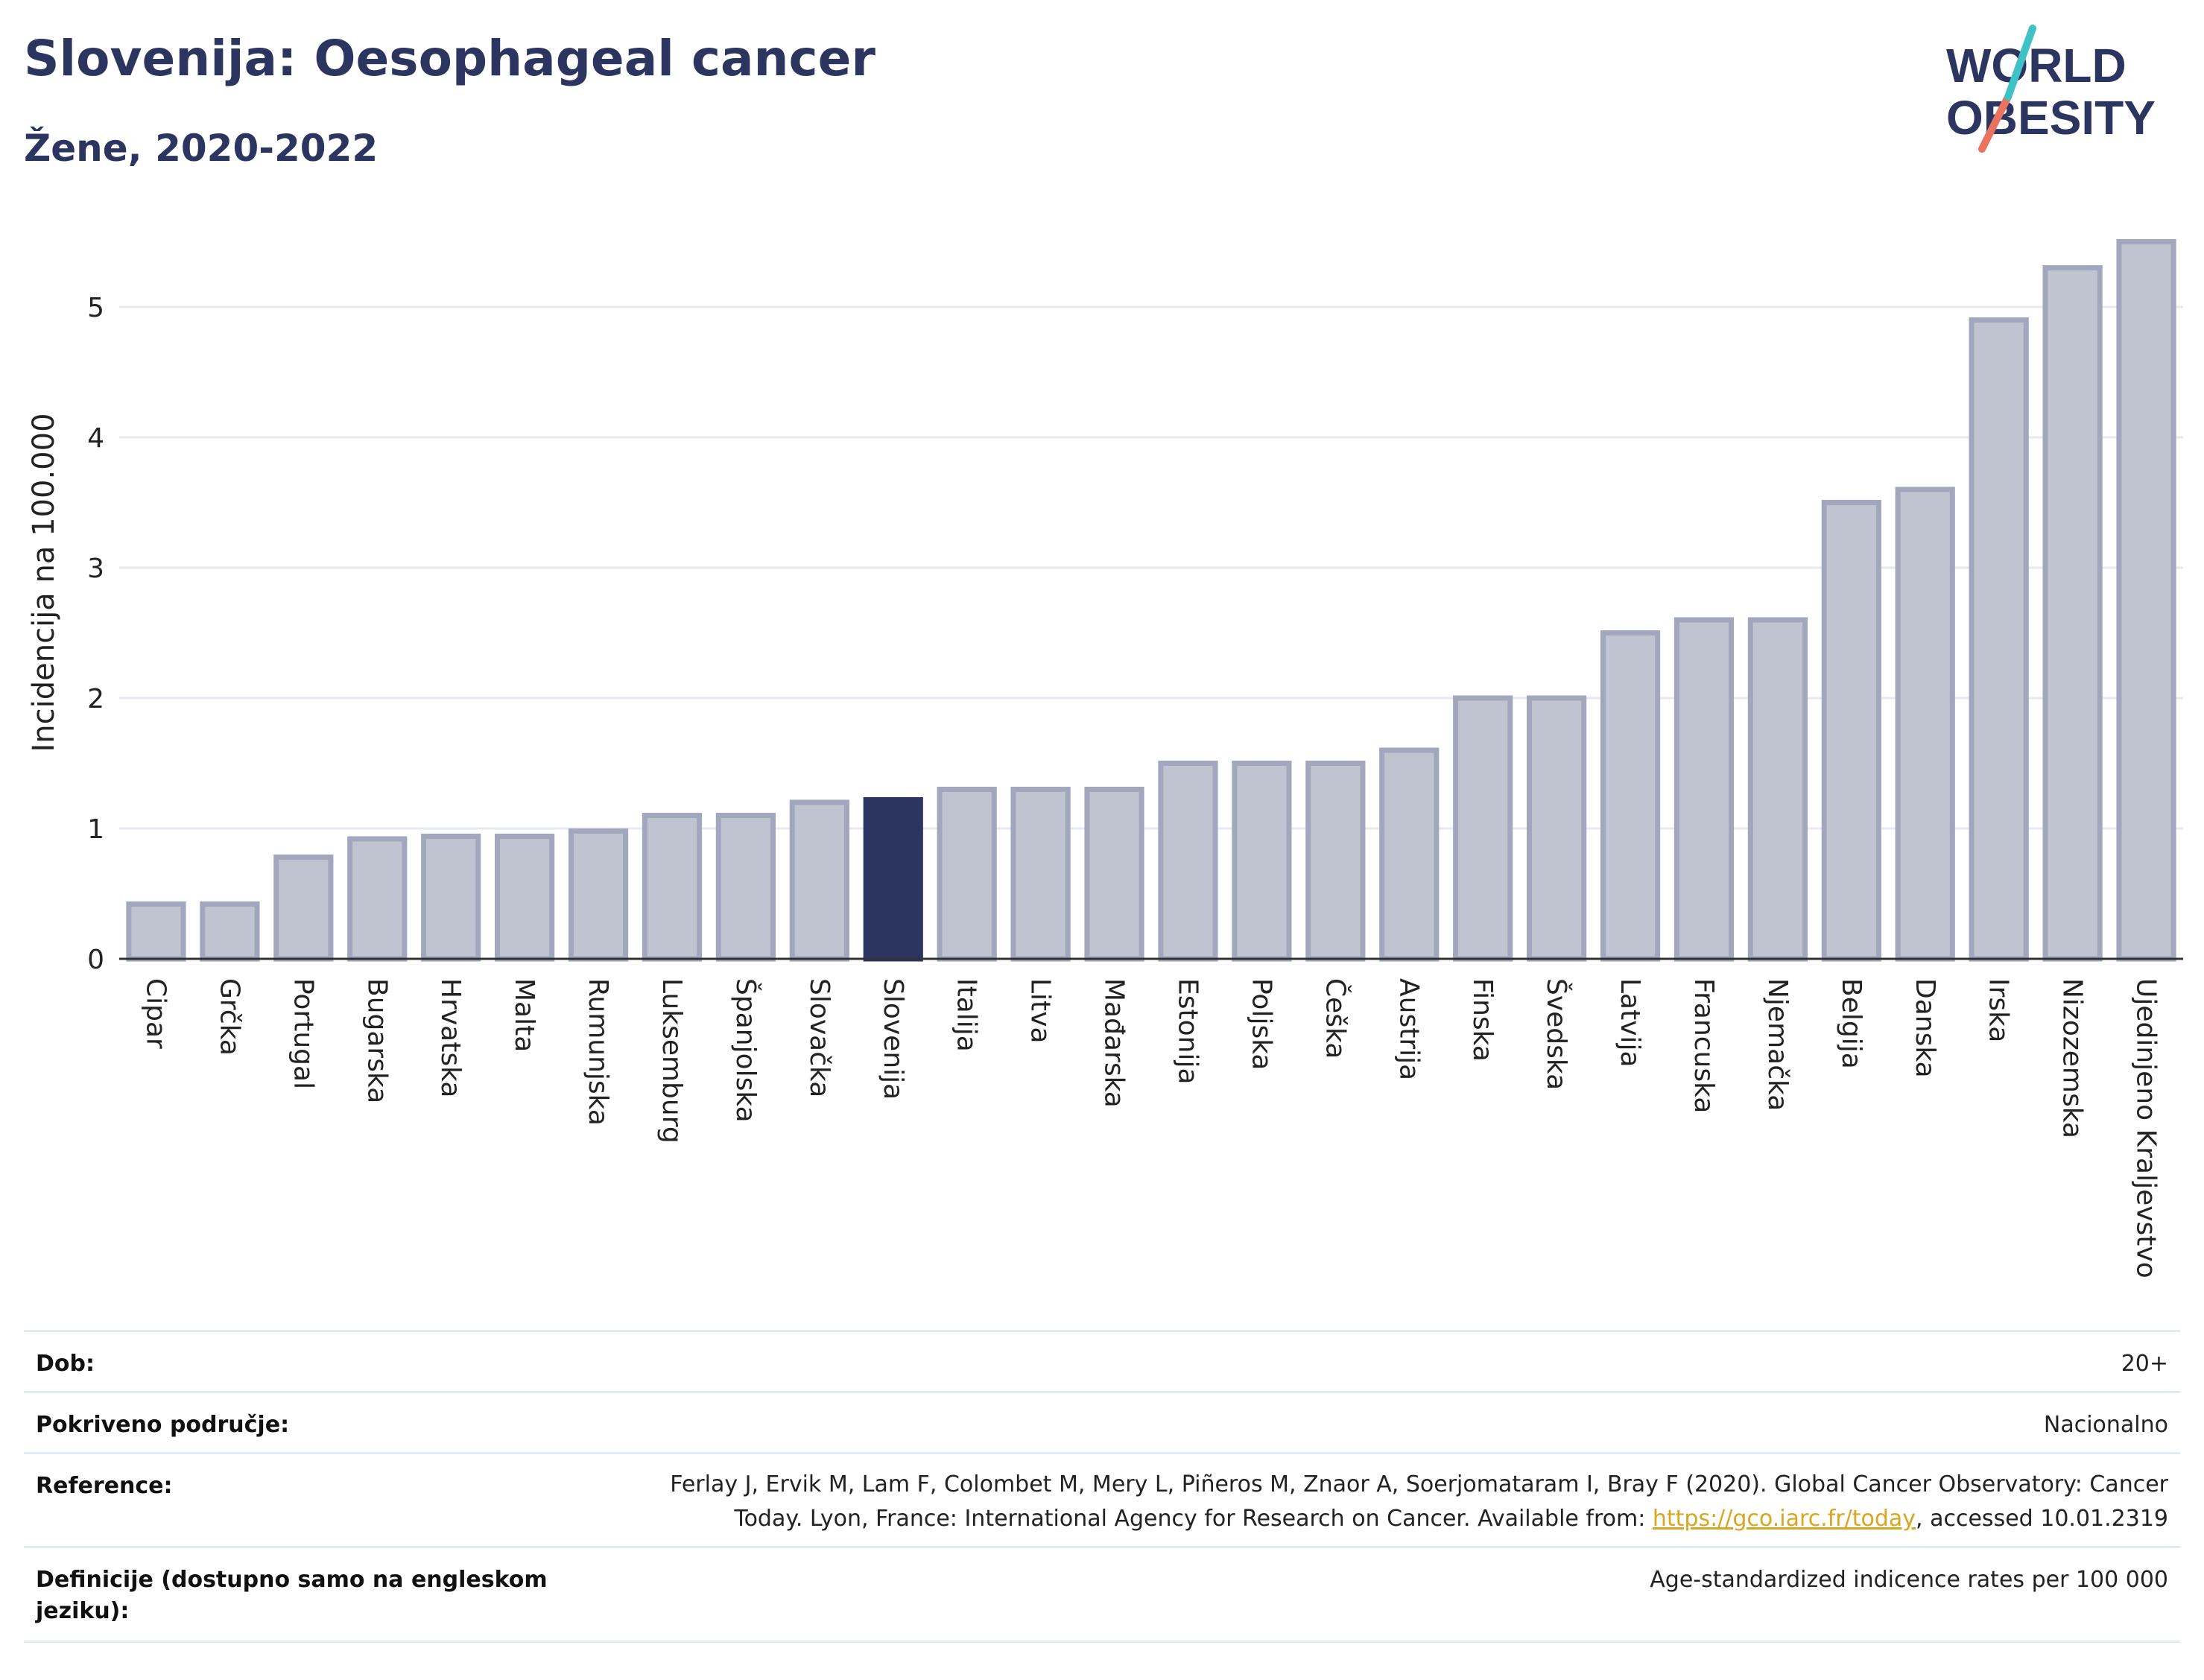  What do you see at coordinates (1409, 854) in the screenshot?
I see `bar-Austrija` at bounding box center [1409, 854].